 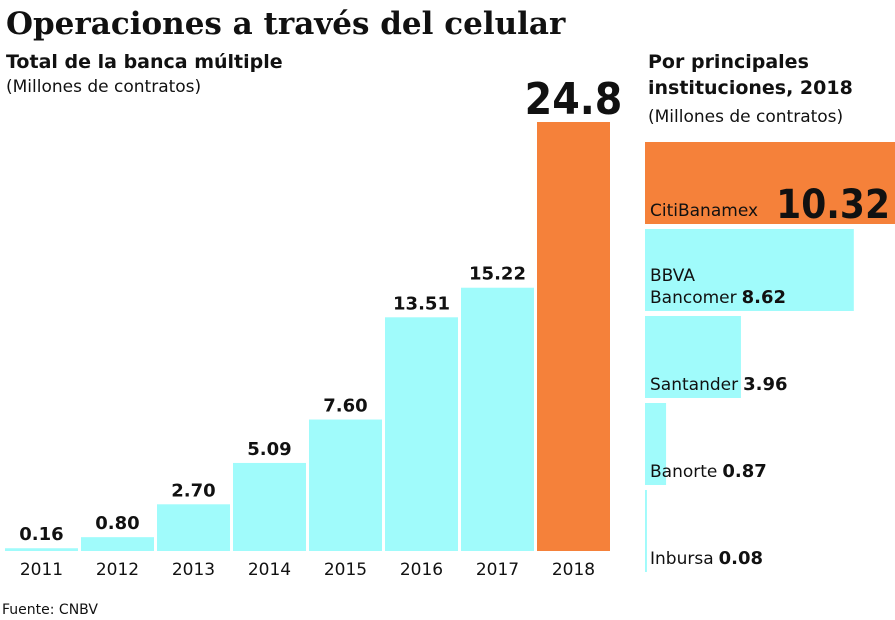 I want to click on value-label: 24.8, so click(x=574, y=99).